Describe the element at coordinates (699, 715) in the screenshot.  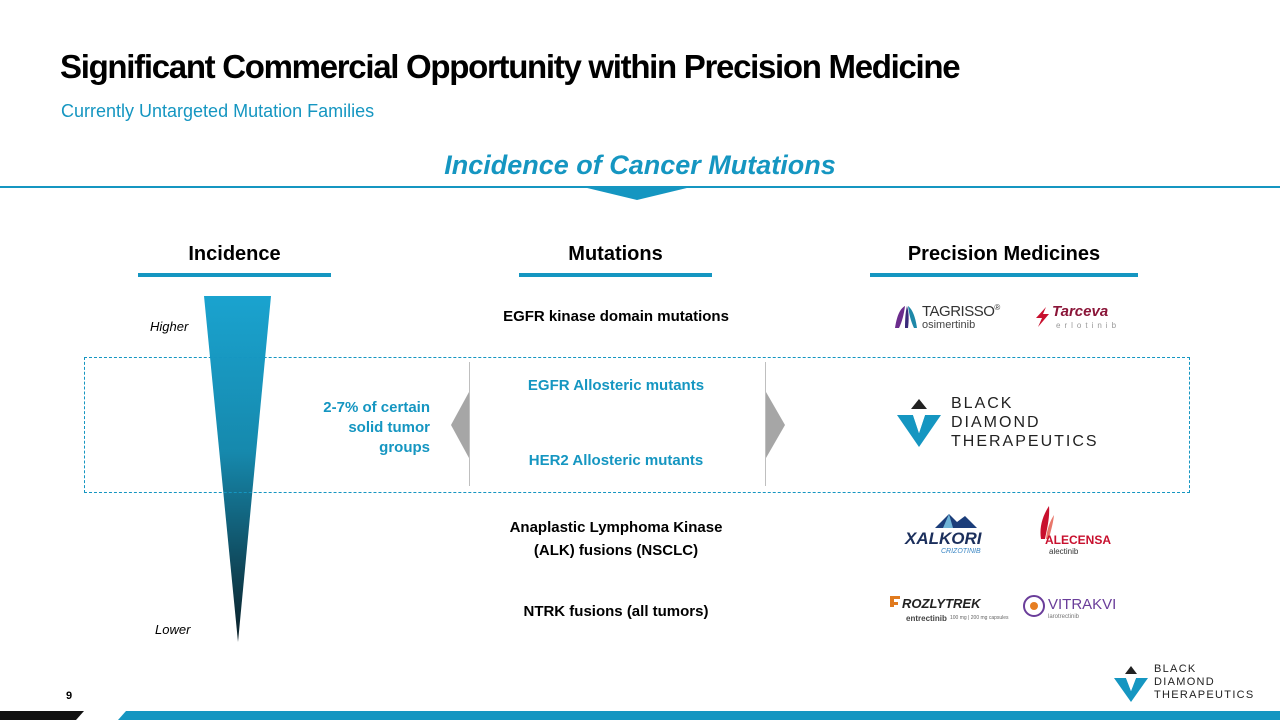
I see `footer-accent-bar` at that location.